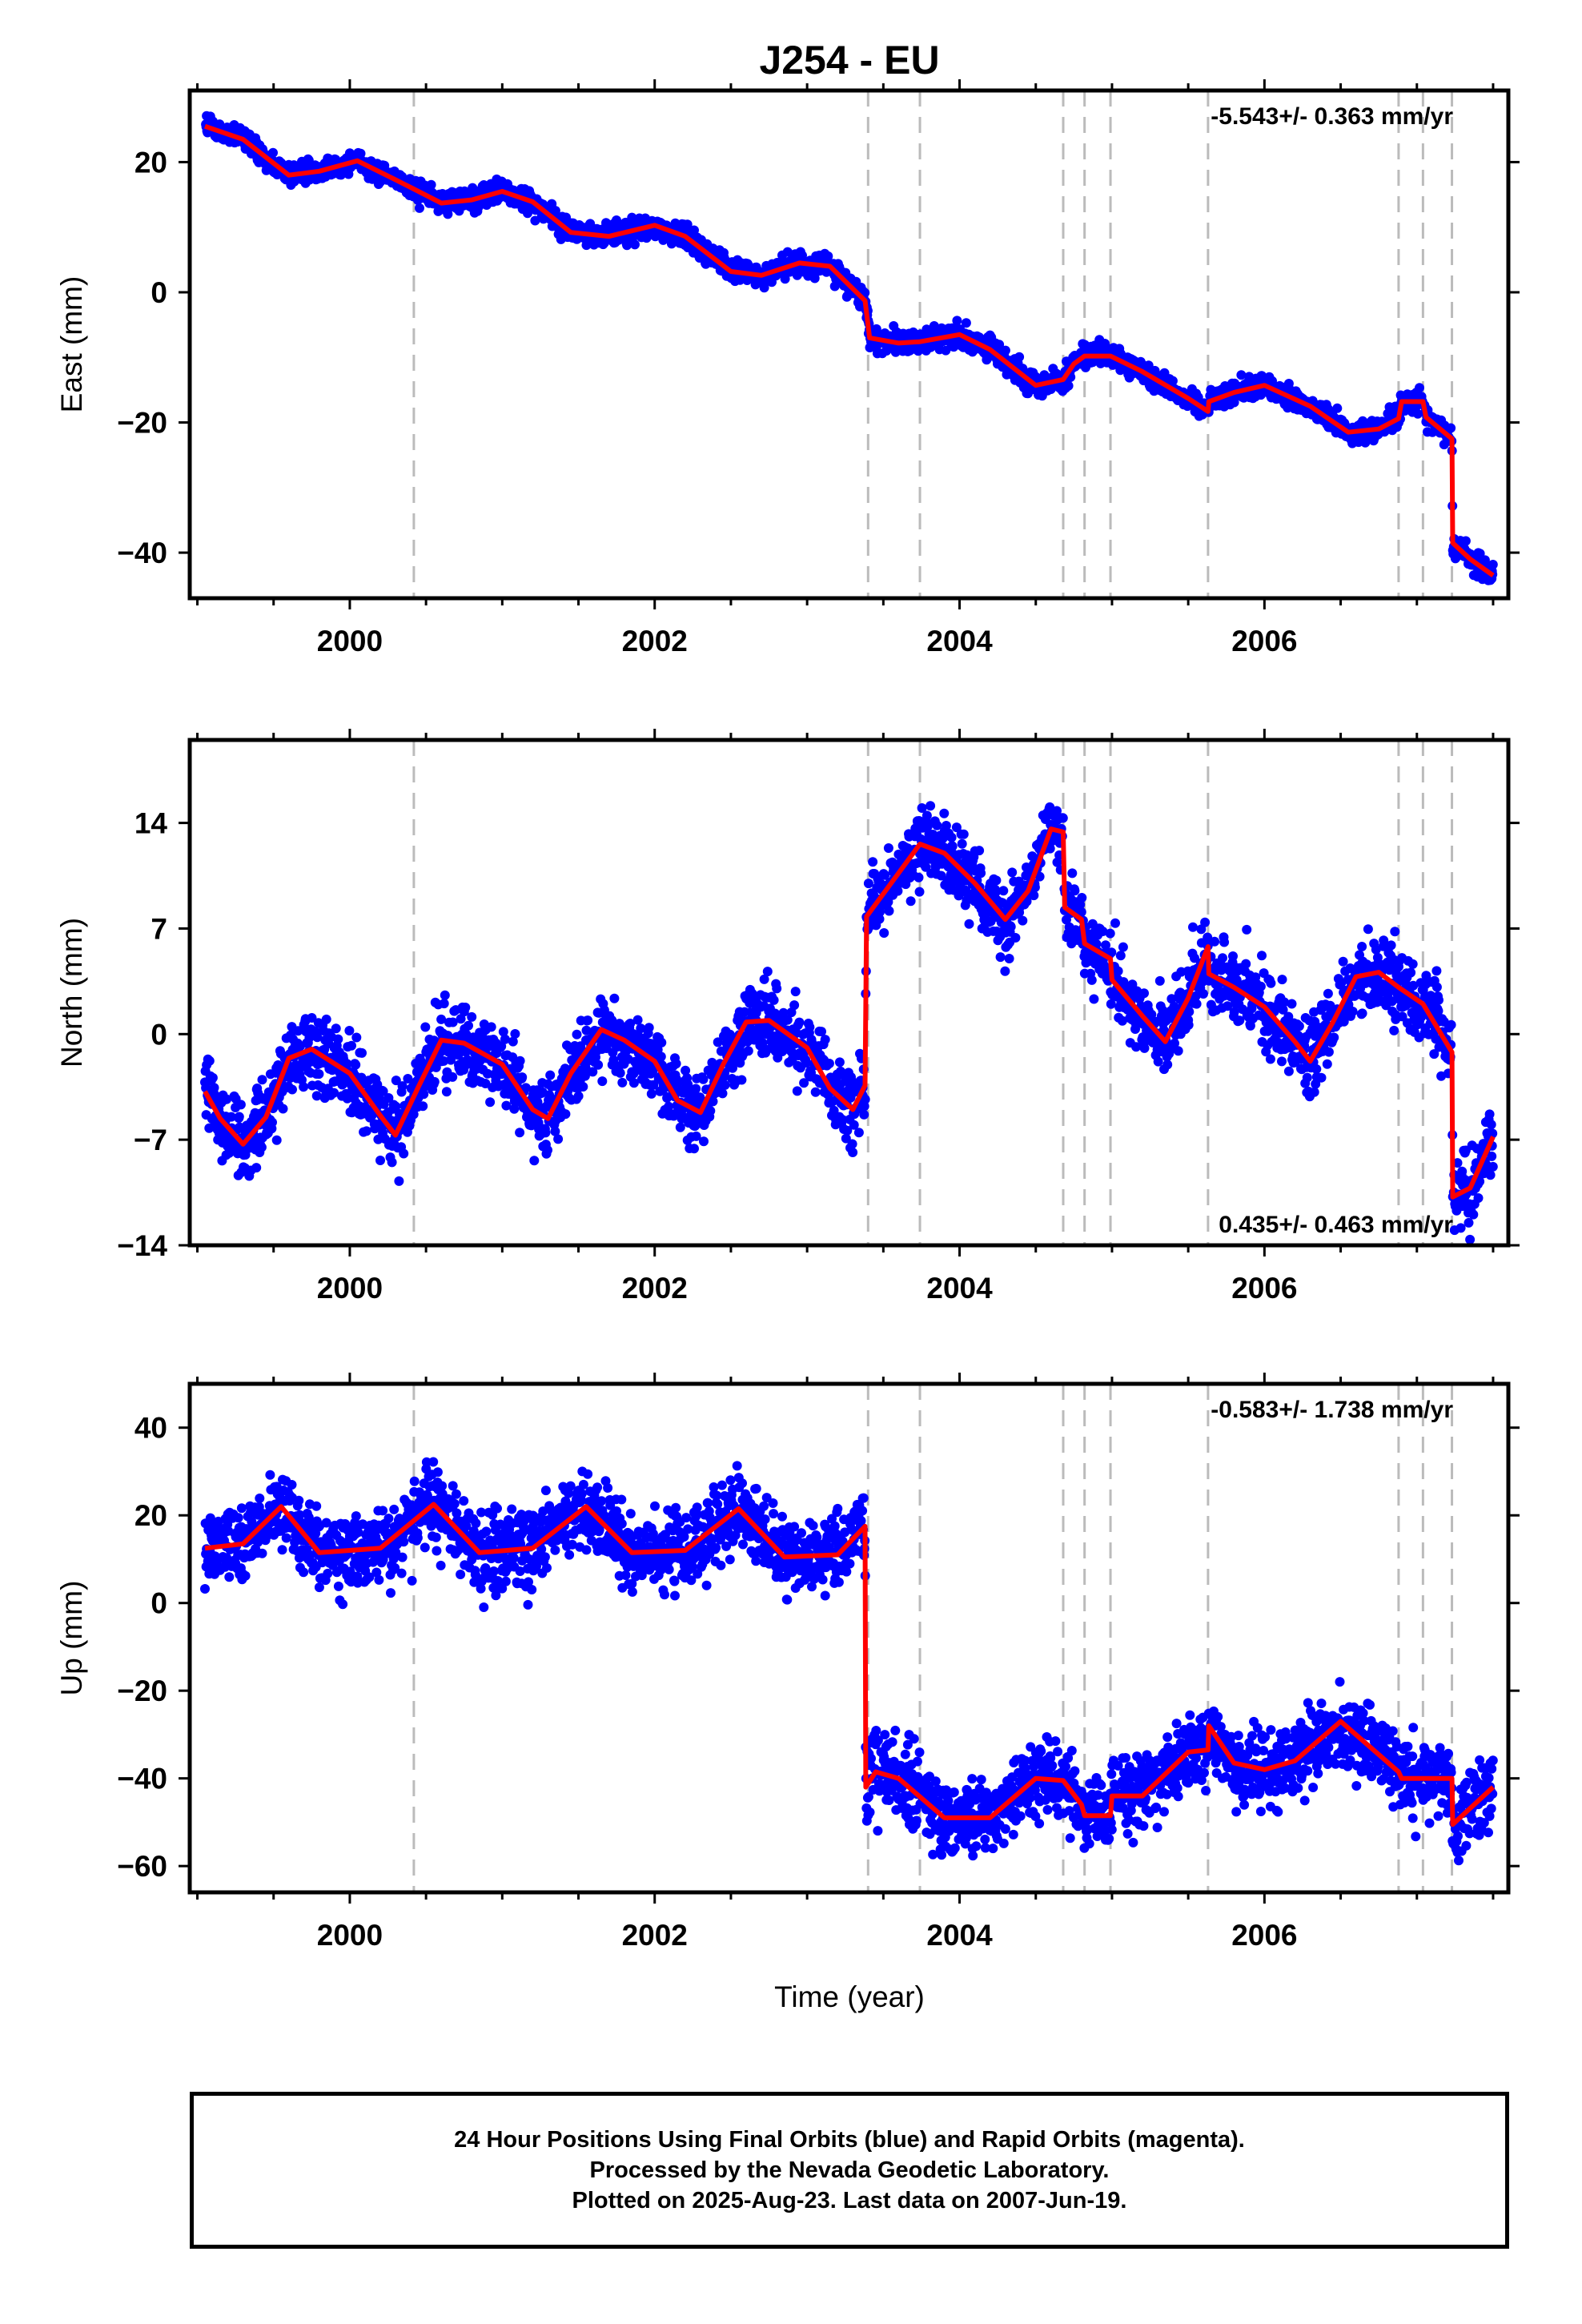  What do you see at coordinates (142, 553) in the screenshot?
I see `y-tick-label: −40` at bounding box center [142, 553].